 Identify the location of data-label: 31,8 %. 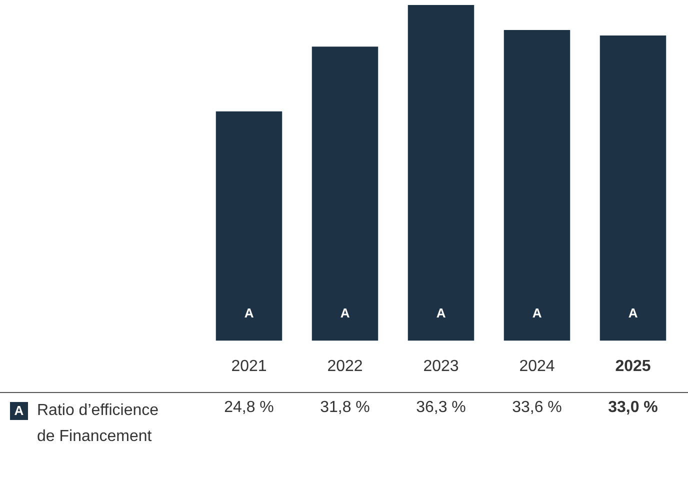
(345, 408).